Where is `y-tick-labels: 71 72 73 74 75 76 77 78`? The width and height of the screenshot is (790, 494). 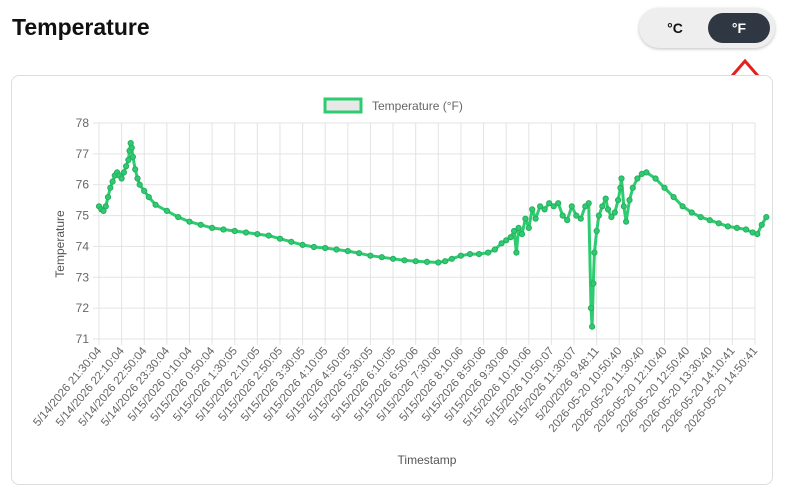
y-tick-labels: 71 72 73 74 75 76 77 78 is located at coordinates (83, 231).